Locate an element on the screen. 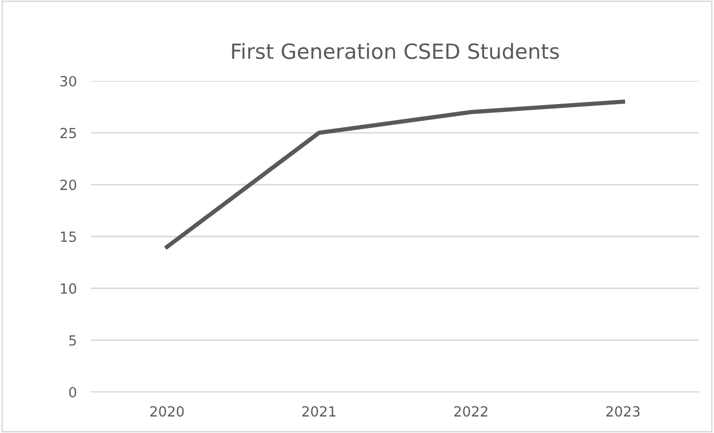  x-tick-label: 2020 is located at coordinates (167, 411).